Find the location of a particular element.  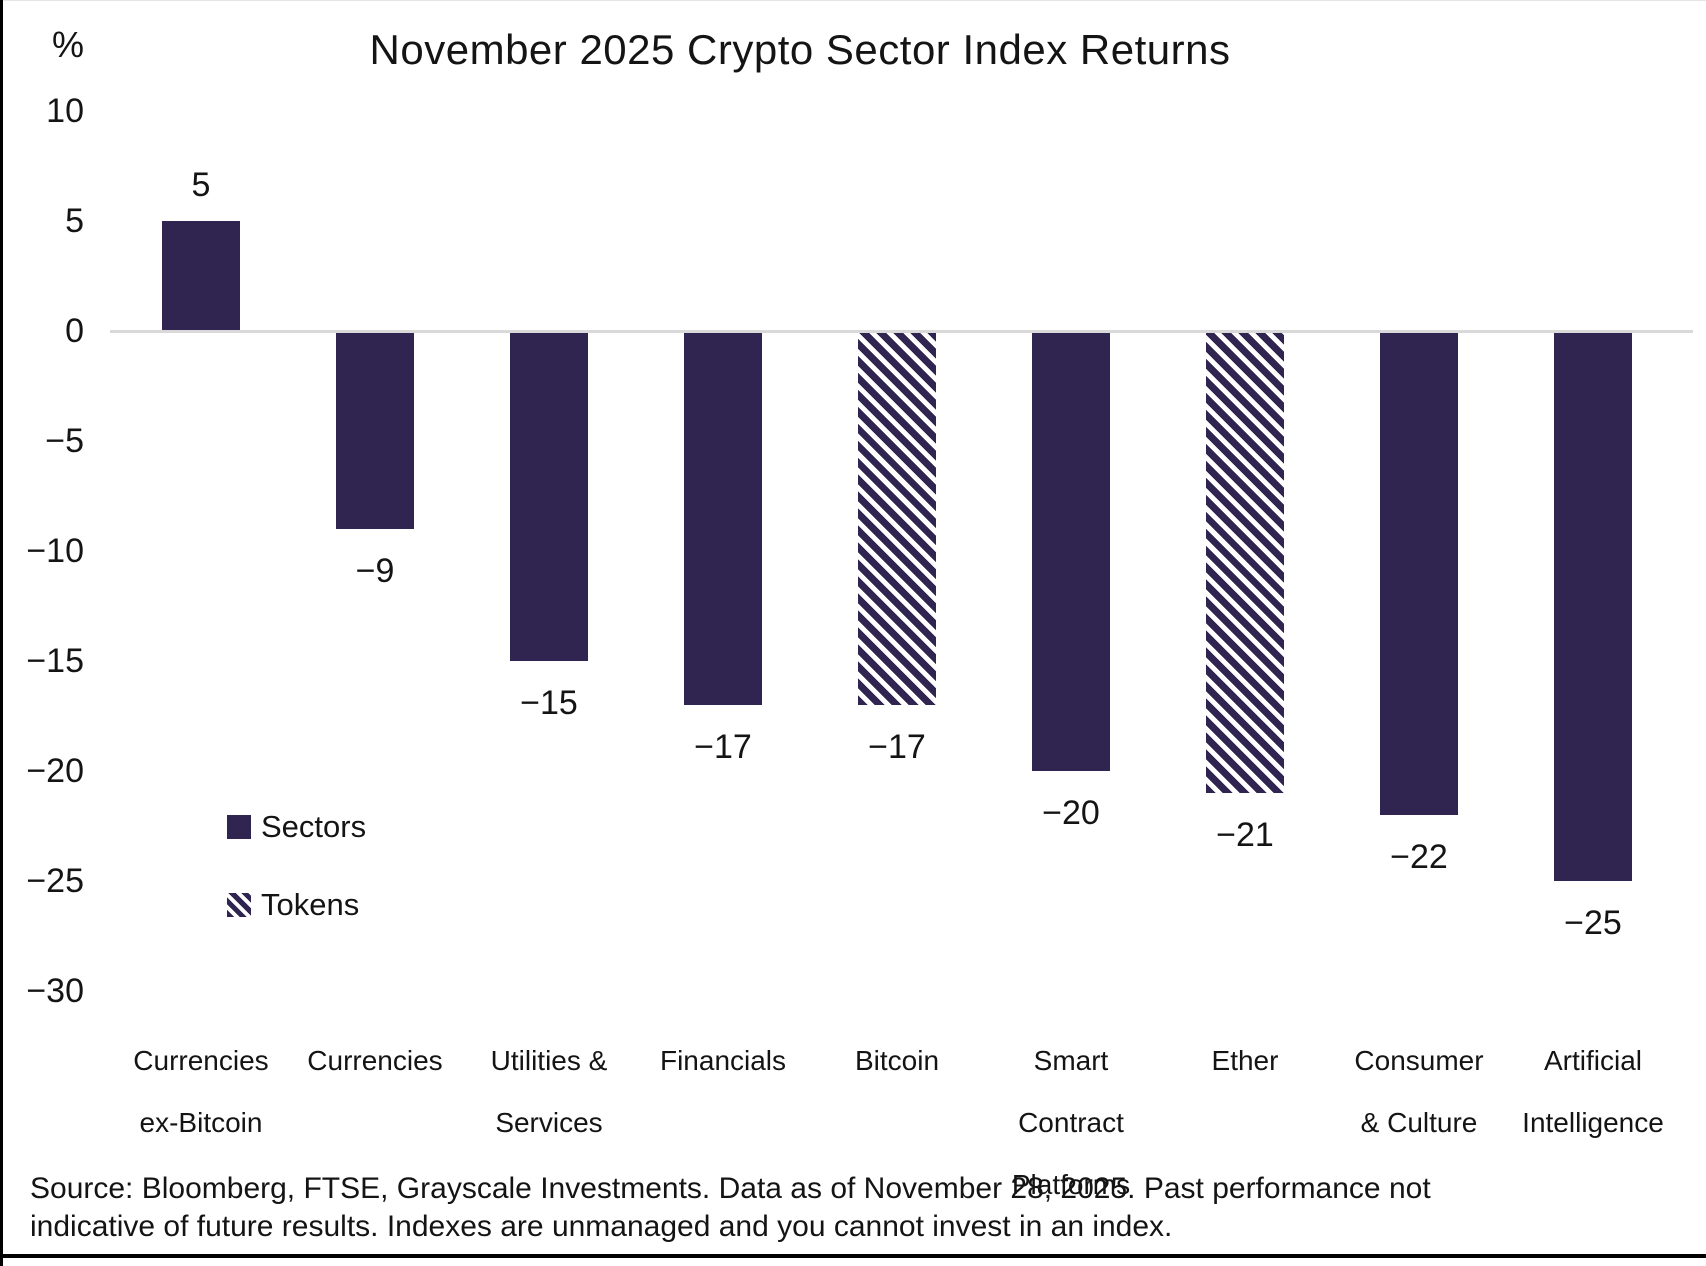

zero-axis-line is located at coordinates (901, 331).